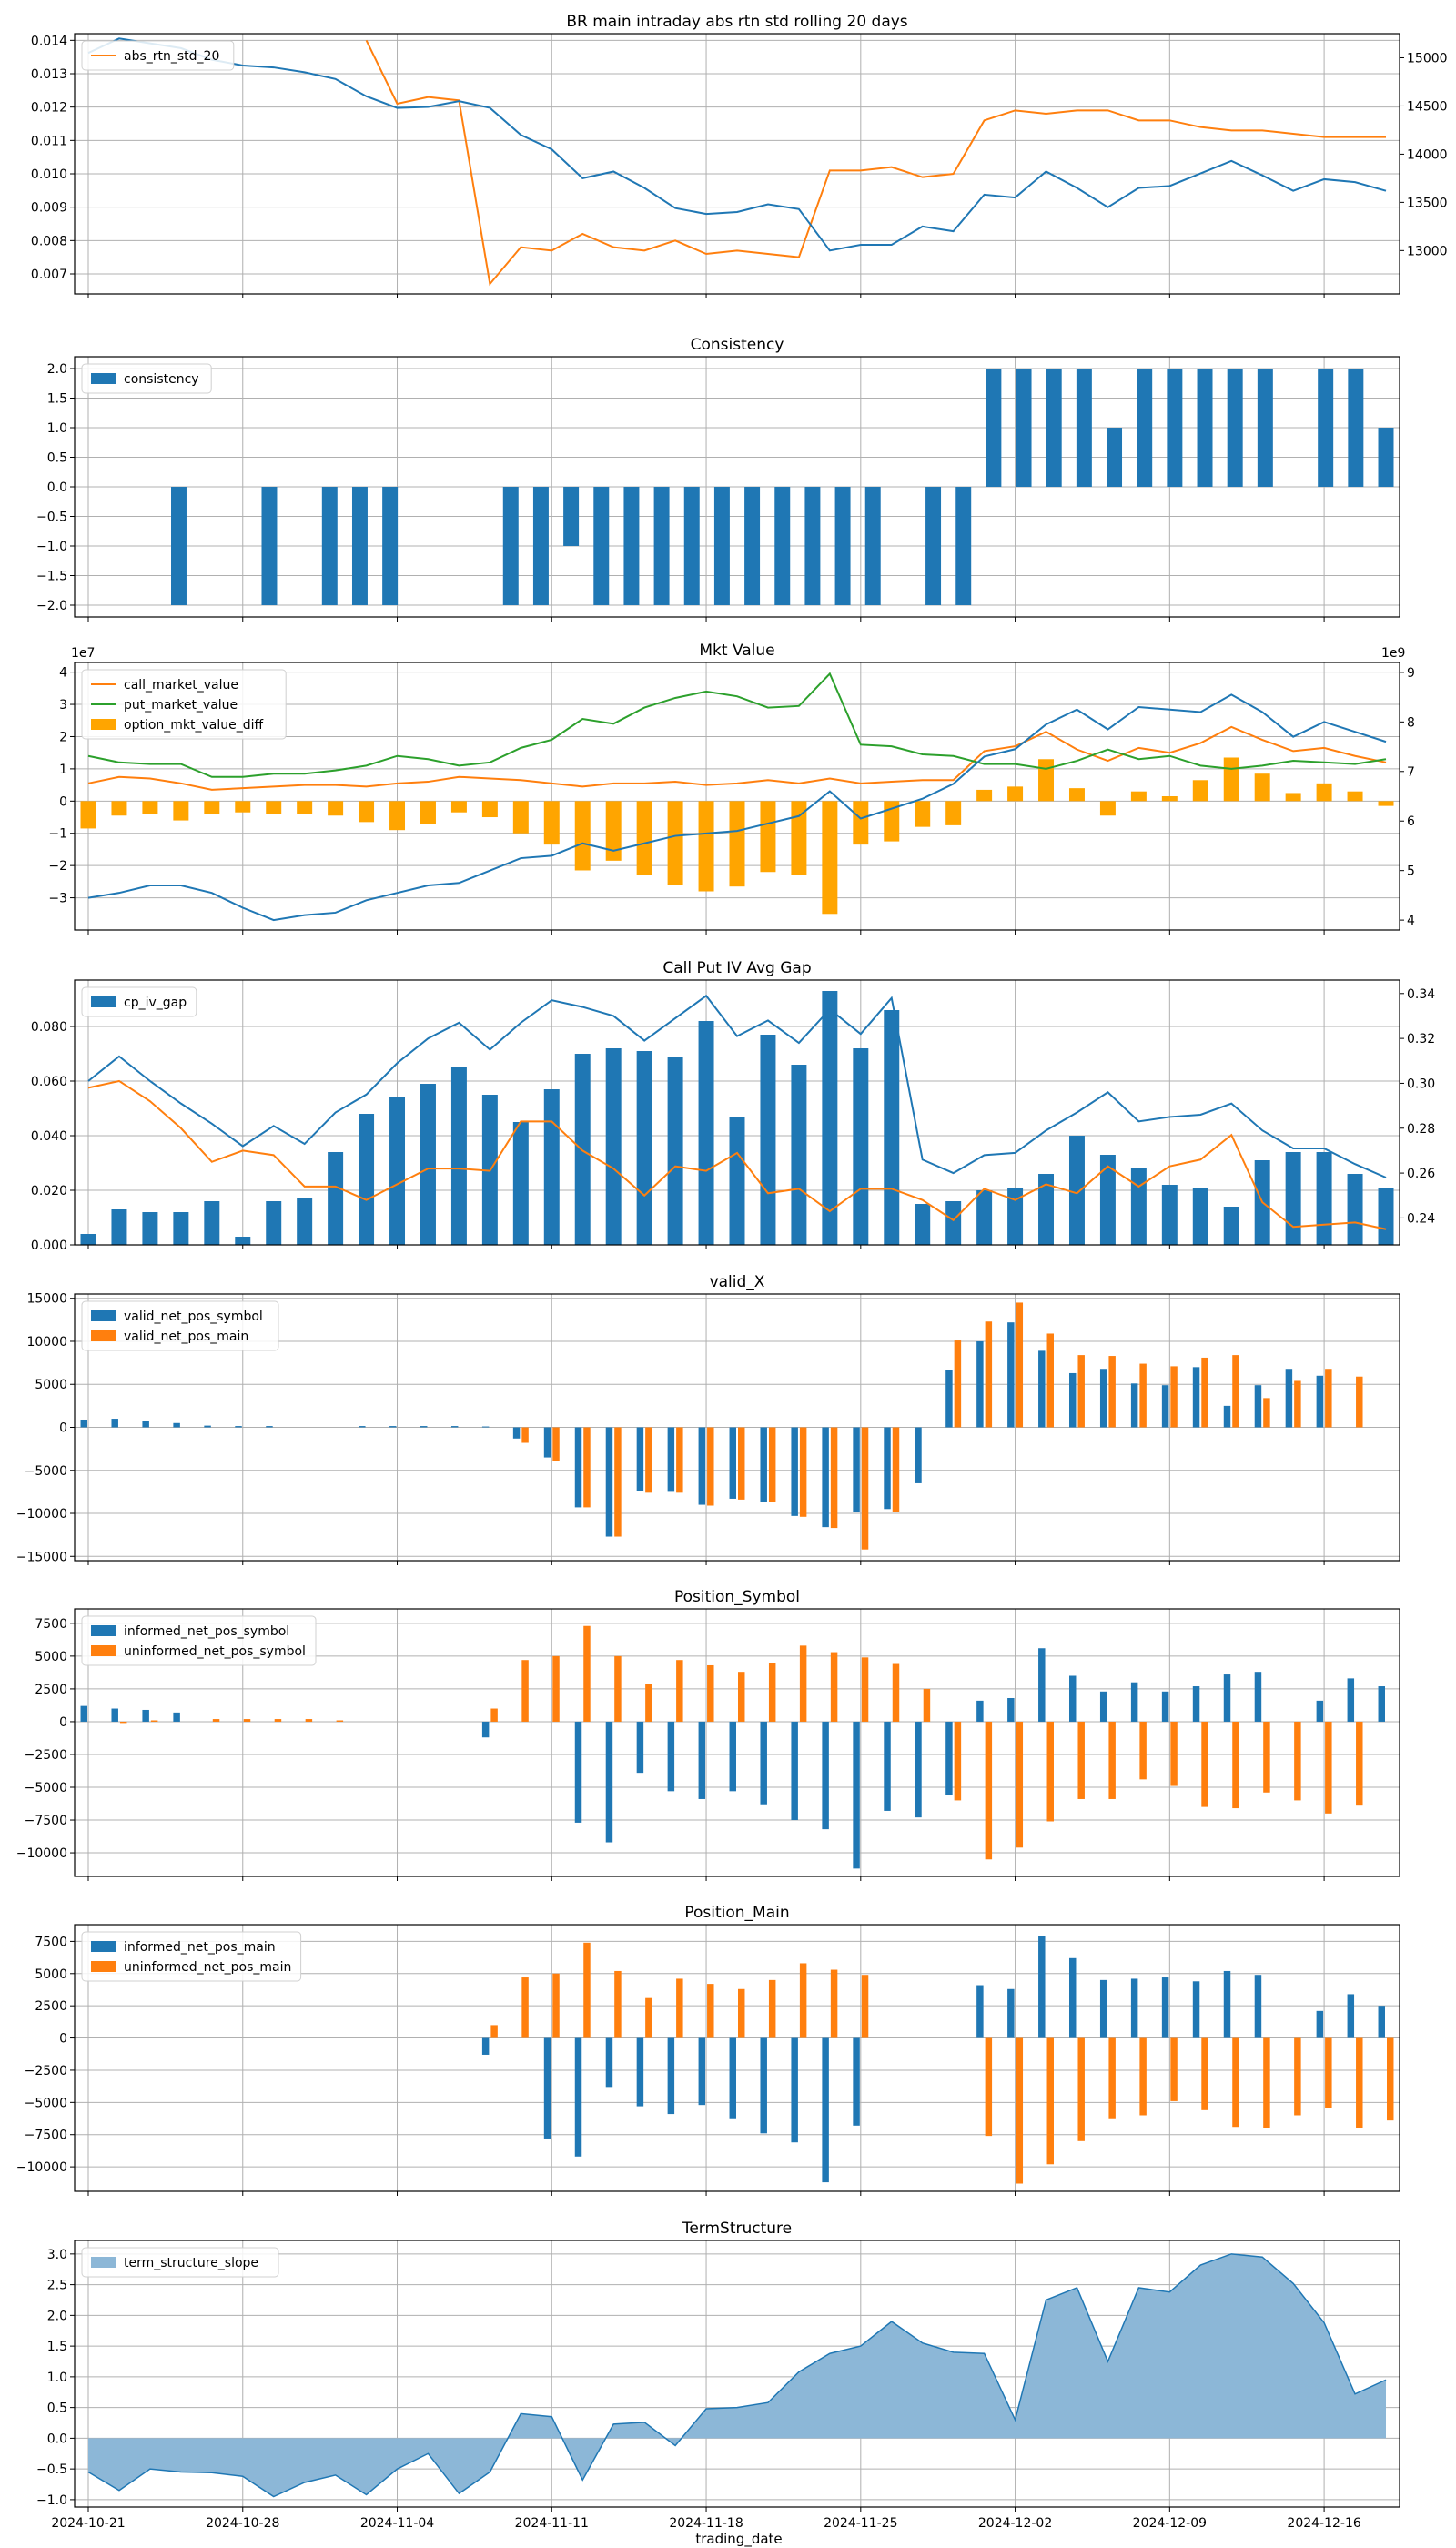 The height and width of the screenshot is (2548, 1456). Describe the element at coordinates (57, 2347) in the screenshot. I see `y-tick-label: 1.5` at that location.